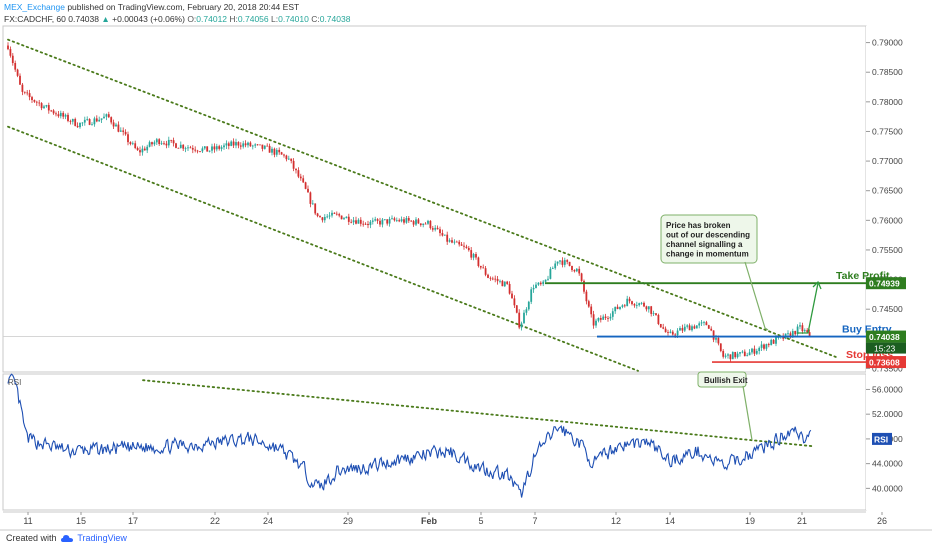  I want to click on publisher-name: MEX_Exchange, so click(34, 7).